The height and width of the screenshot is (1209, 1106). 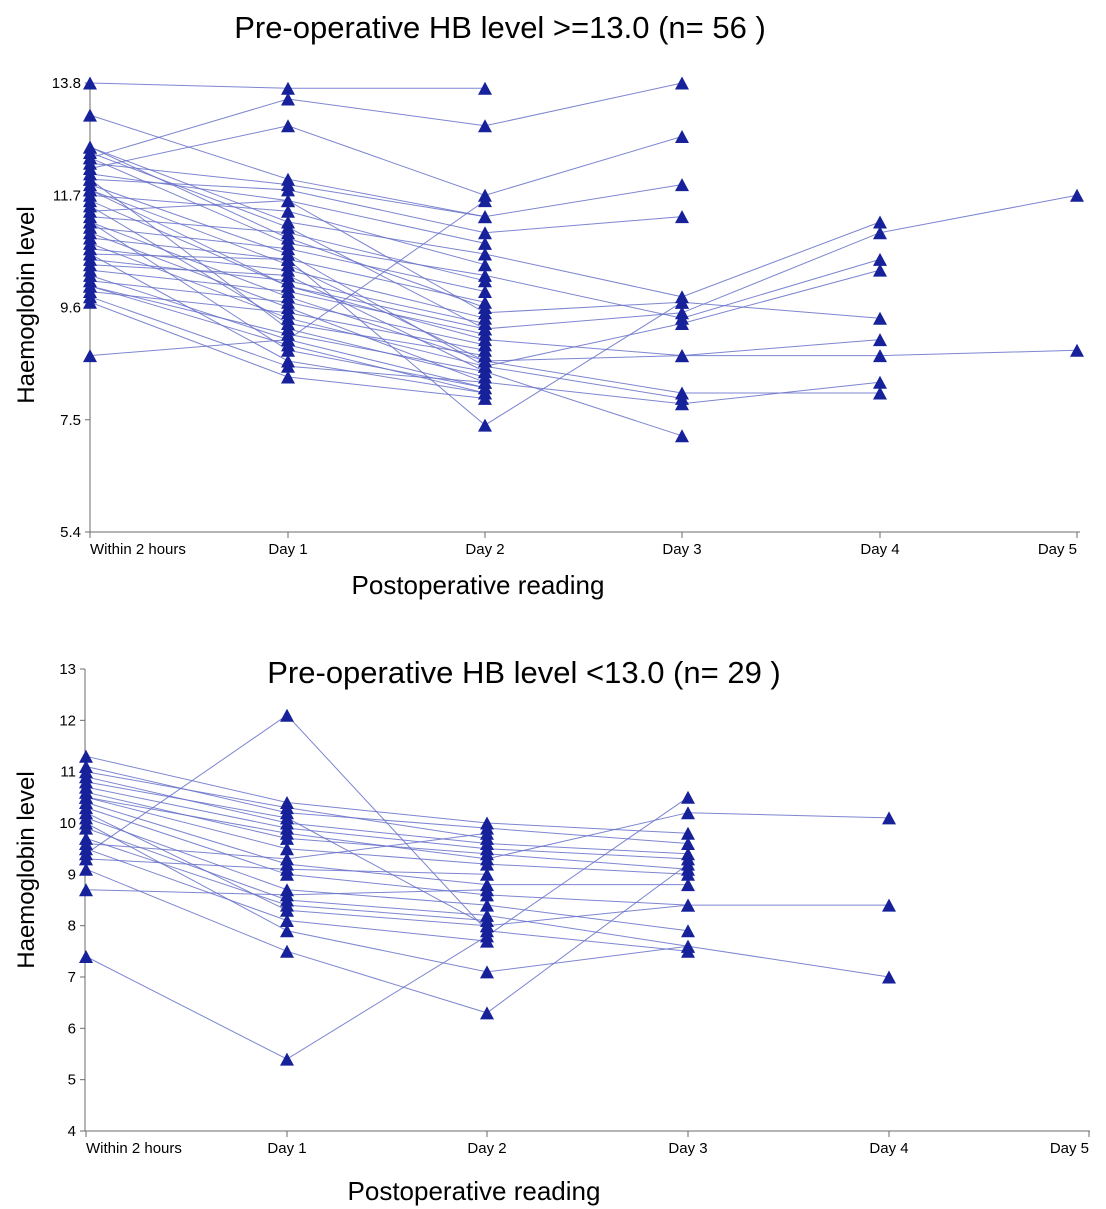 What do you see at coordinates (26, 869) in the screenshot?
I see `y-axis-label: Haemoglobin level` at bounding box center [26, 869].